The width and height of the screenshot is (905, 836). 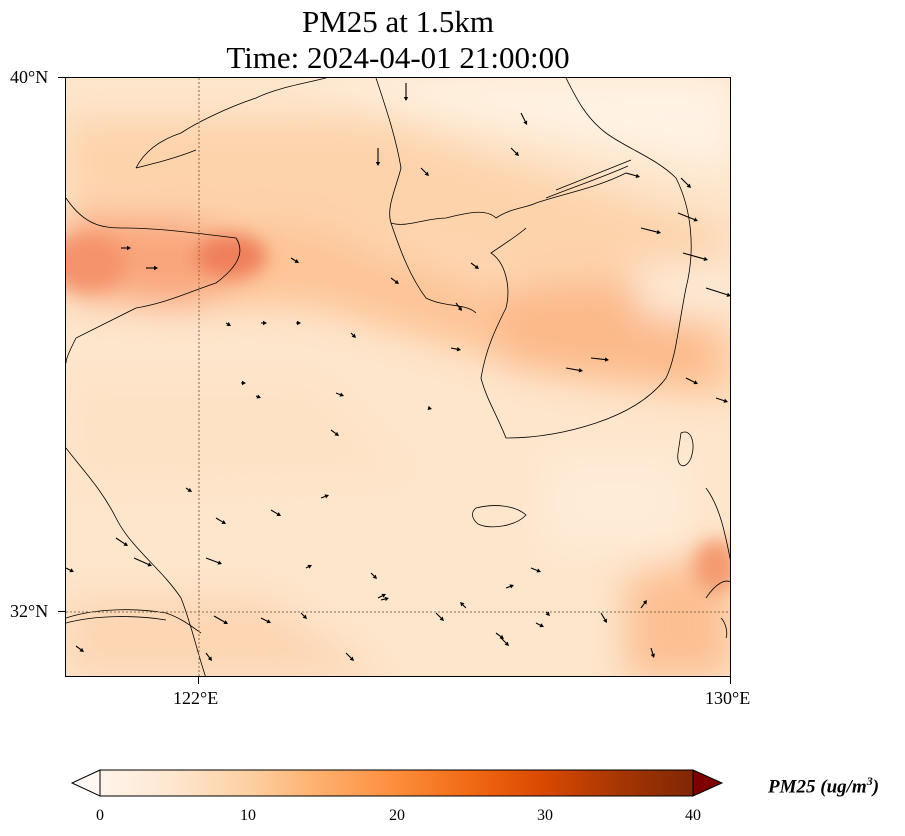 What do you see at coordinates (398, 21) in the screenshot?
I see `map-title-line-1: PM25 at 1.5km` at bounding box center [398, 21].